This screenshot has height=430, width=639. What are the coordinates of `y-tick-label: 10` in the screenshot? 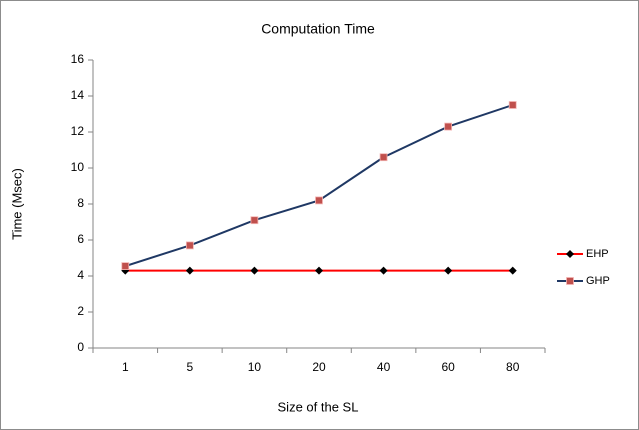 It's located at (78, 167).